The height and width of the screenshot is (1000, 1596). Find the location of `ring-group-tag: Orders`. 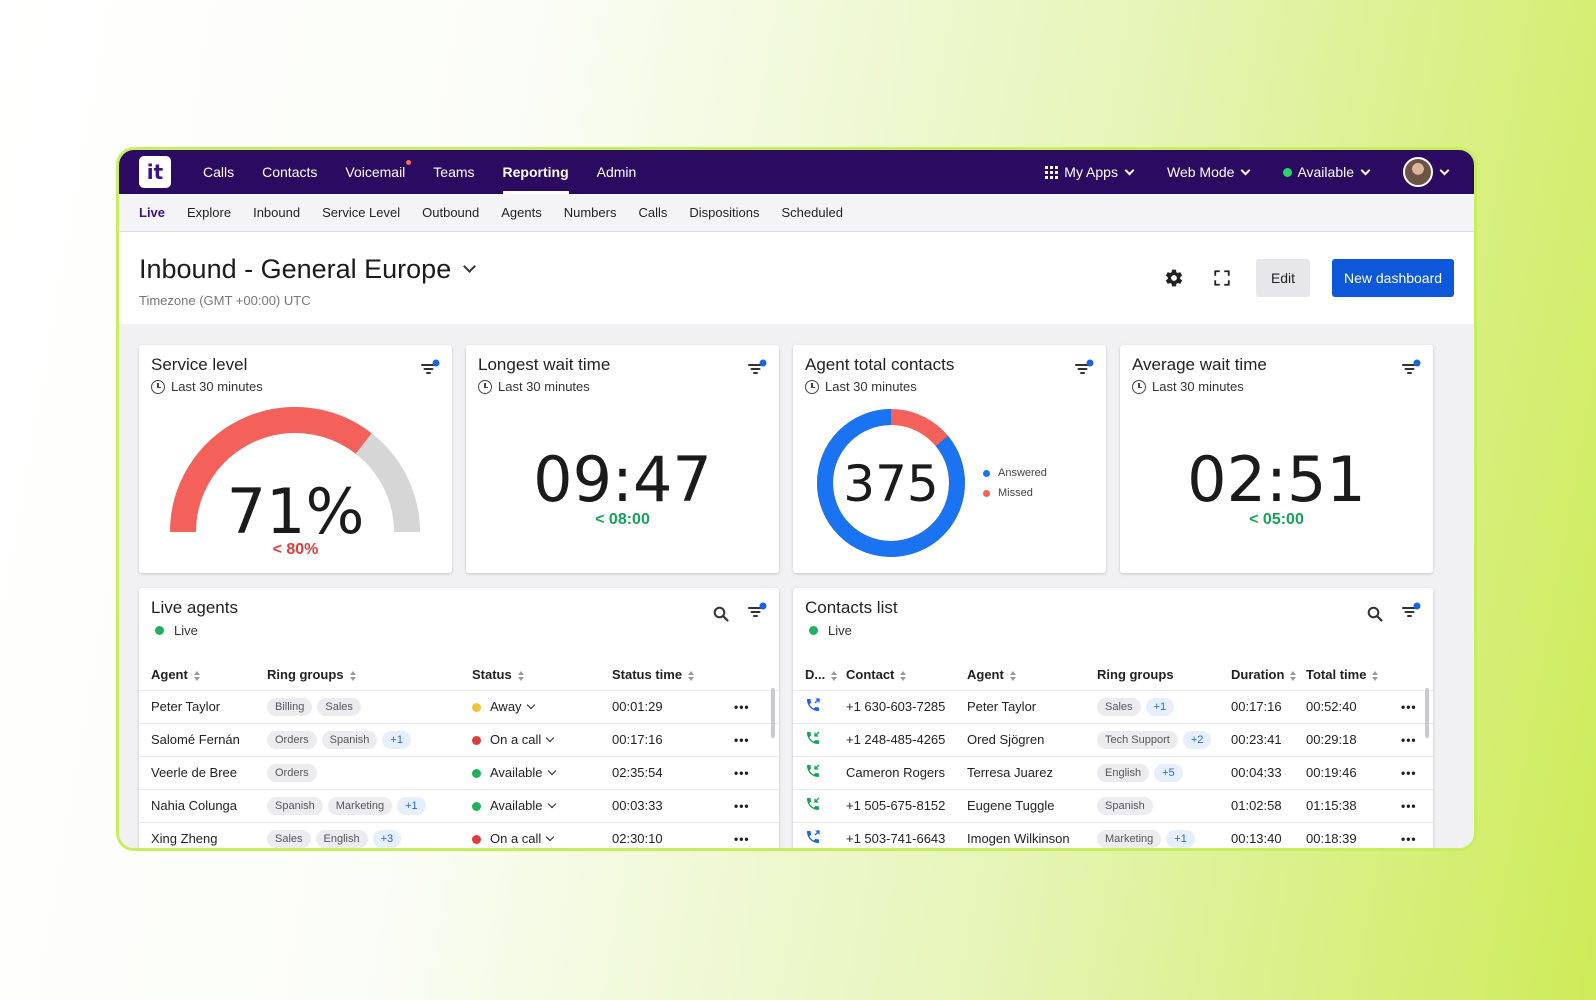

ring-group-tag: Orders is located at coordinates (292, 772).